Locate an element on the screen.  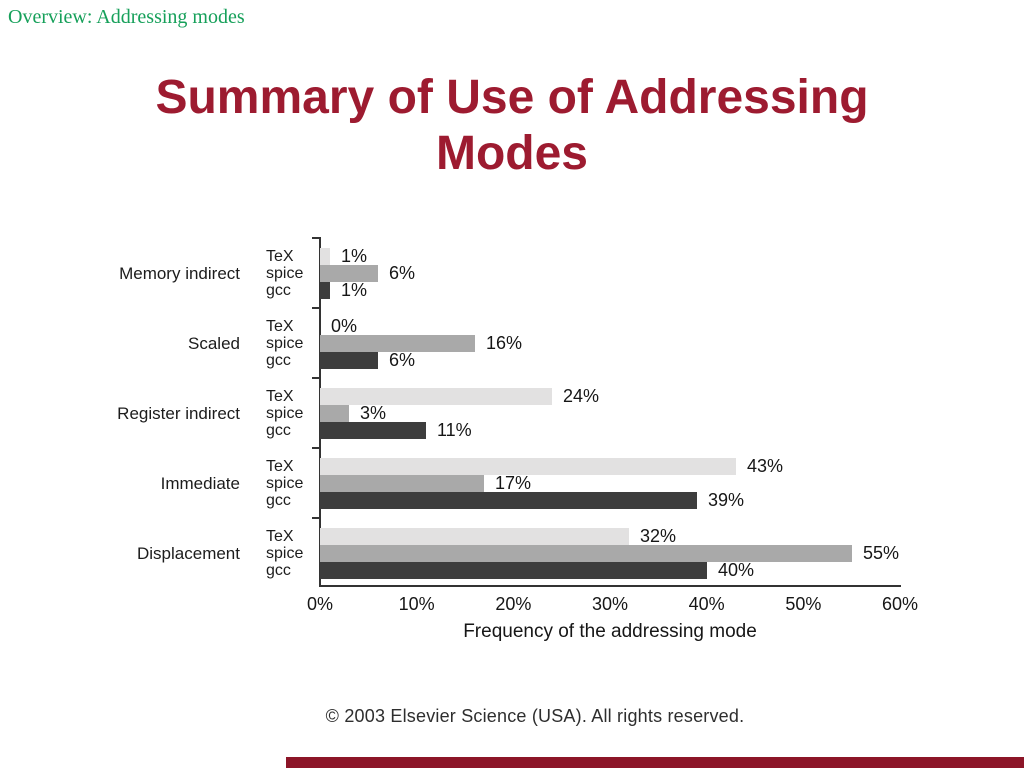
x-axis-label: Frequency of the addressing mode is located at coordinates (610, 631).